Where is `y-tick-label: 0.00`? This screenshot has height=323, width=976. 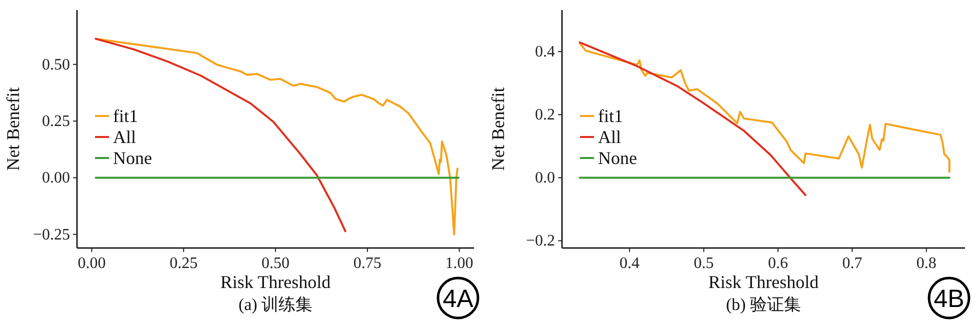 y-tick-label: 0.00 is located at coordinates (56, 178).